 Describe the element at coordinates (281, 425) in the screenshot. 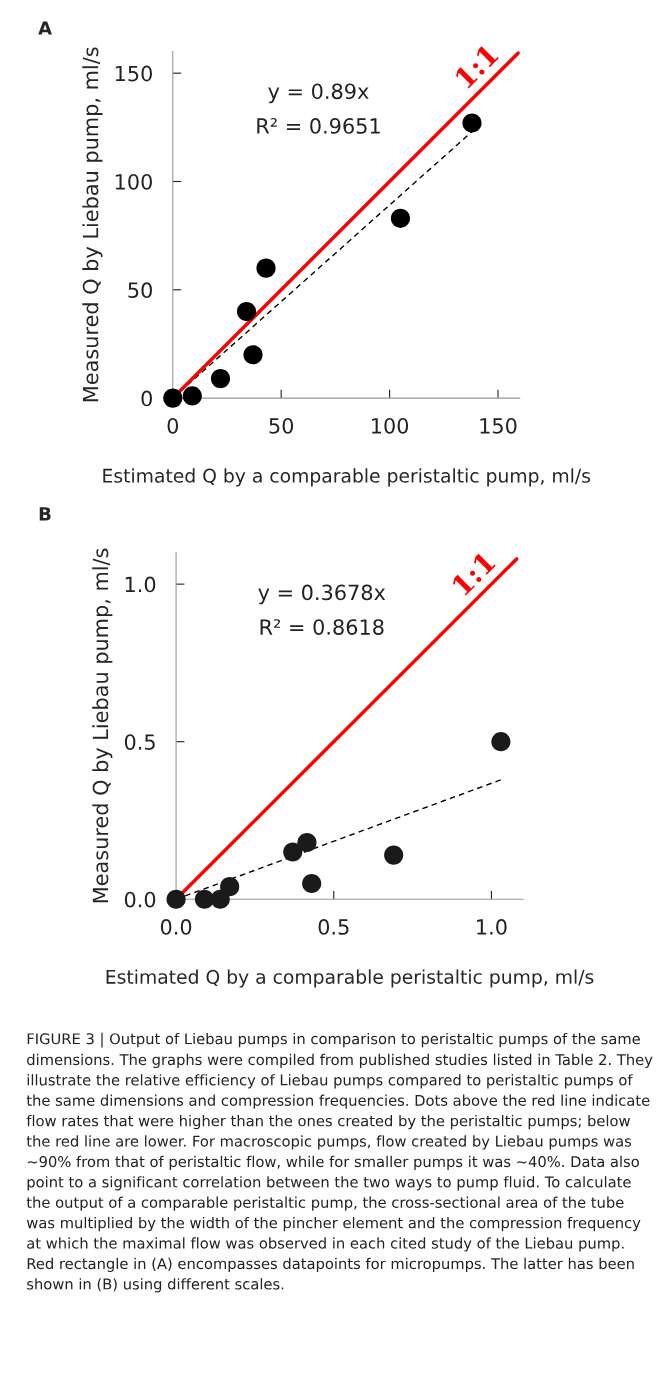

I see `x-tick-label: 50` at that location.